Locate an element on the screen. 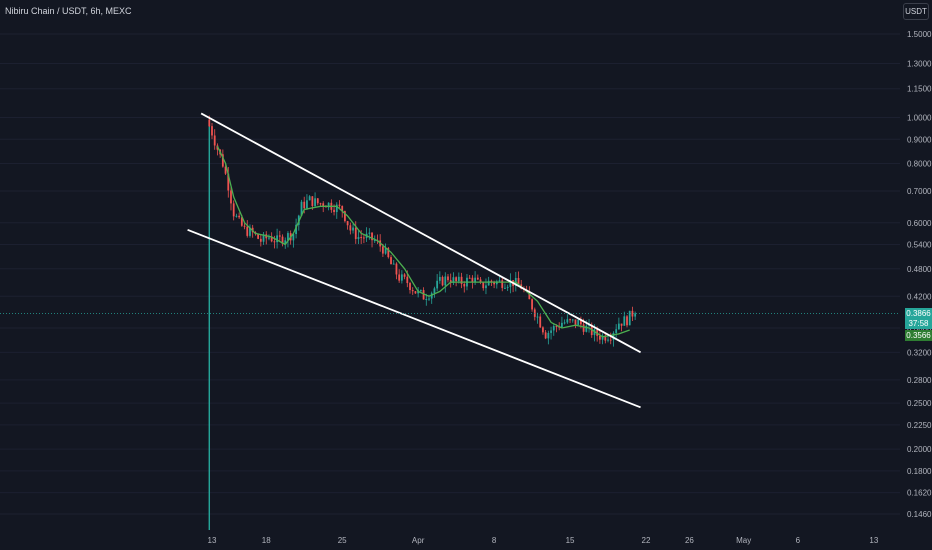 Image resolution: width=932 pixels, height=550 pixels. price-tick-label: 1.1500 is located at coordinates (919, 89).